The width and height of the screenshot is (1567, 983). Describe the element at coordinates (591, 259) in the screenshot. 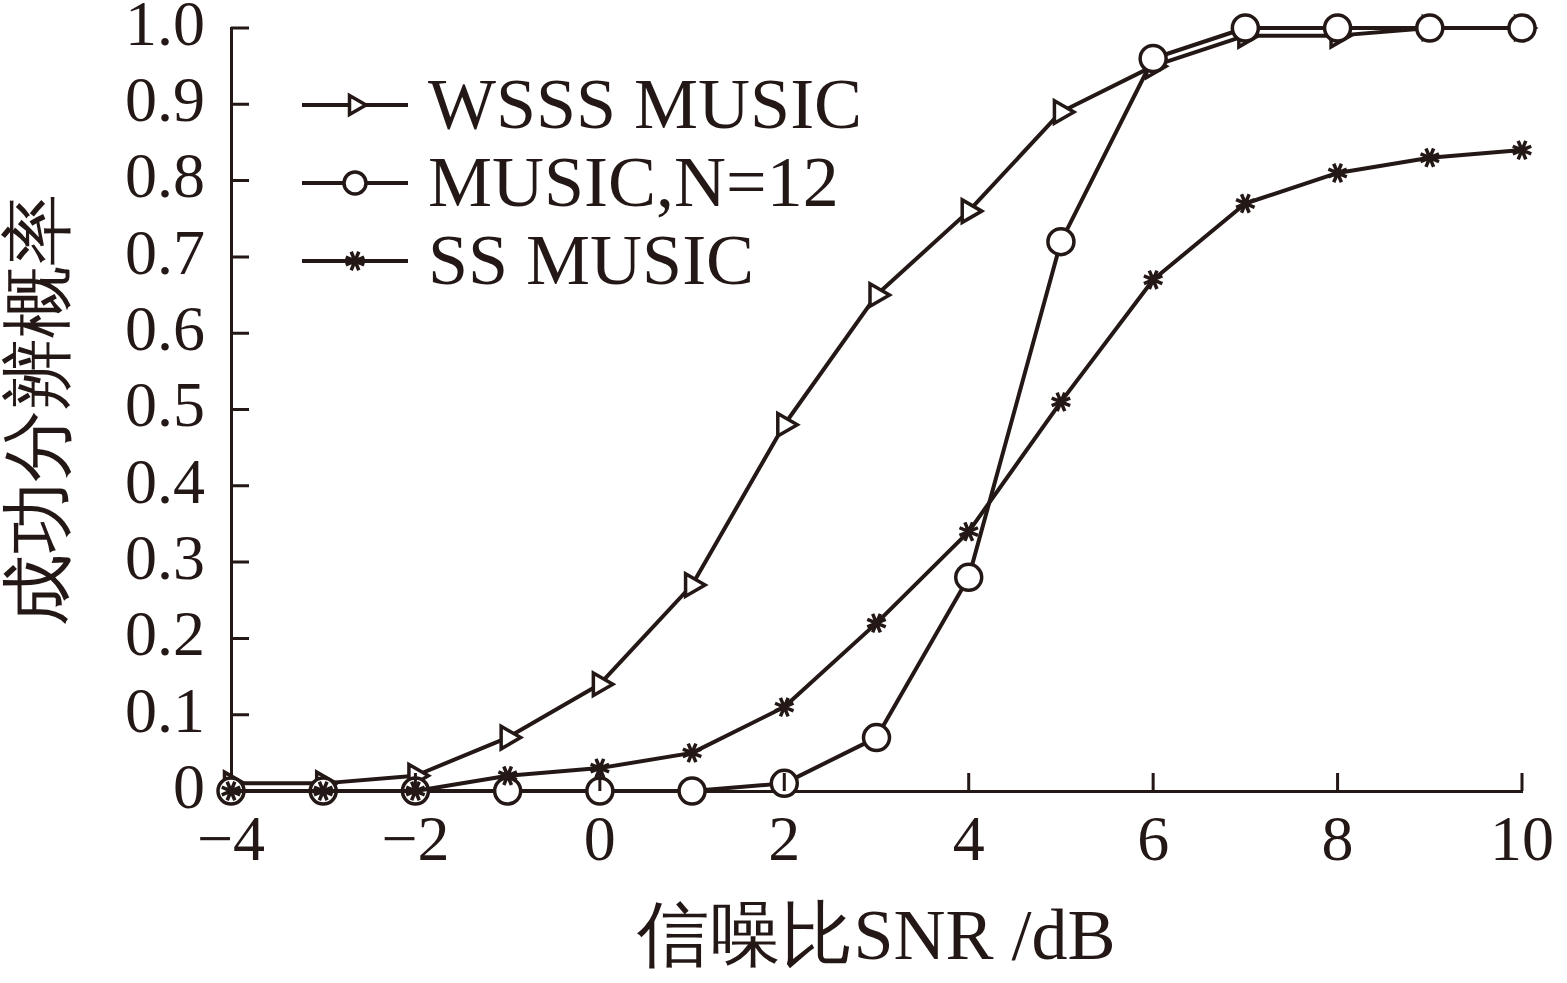

I see `legend-label: SS MUSIC` at that location.